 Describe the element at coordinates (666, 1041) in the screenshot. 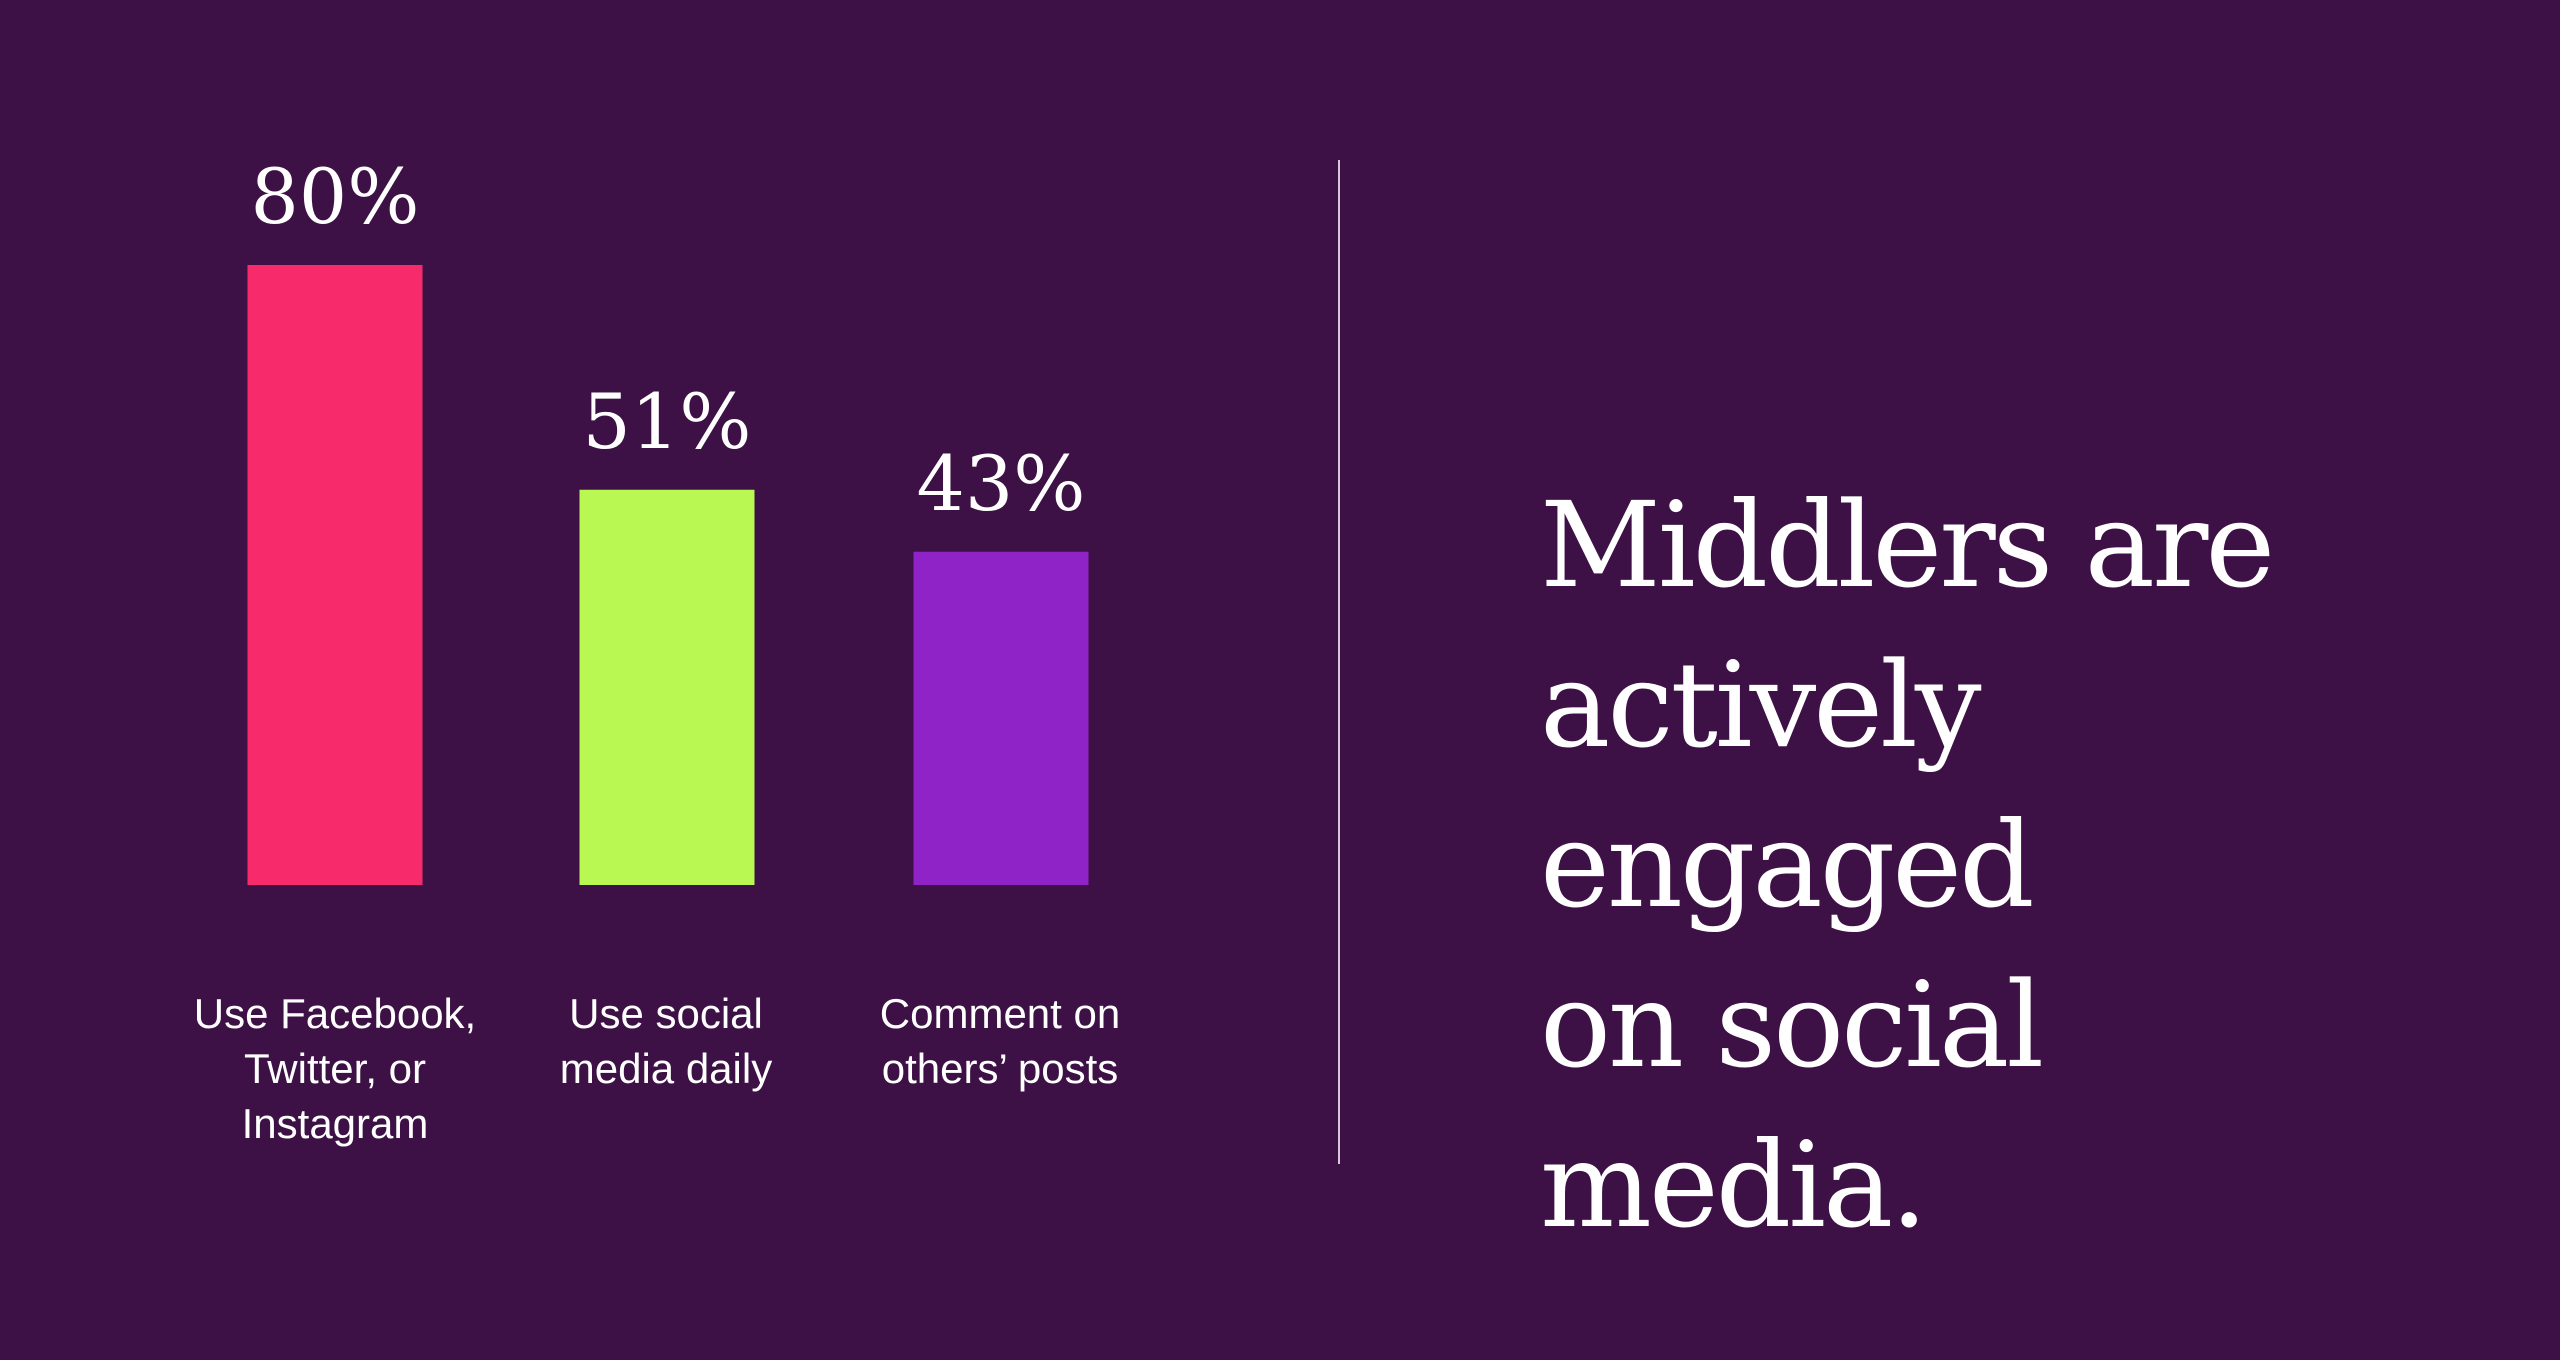

I see `category-label-social-media-daily: Use social media daily` at that location.